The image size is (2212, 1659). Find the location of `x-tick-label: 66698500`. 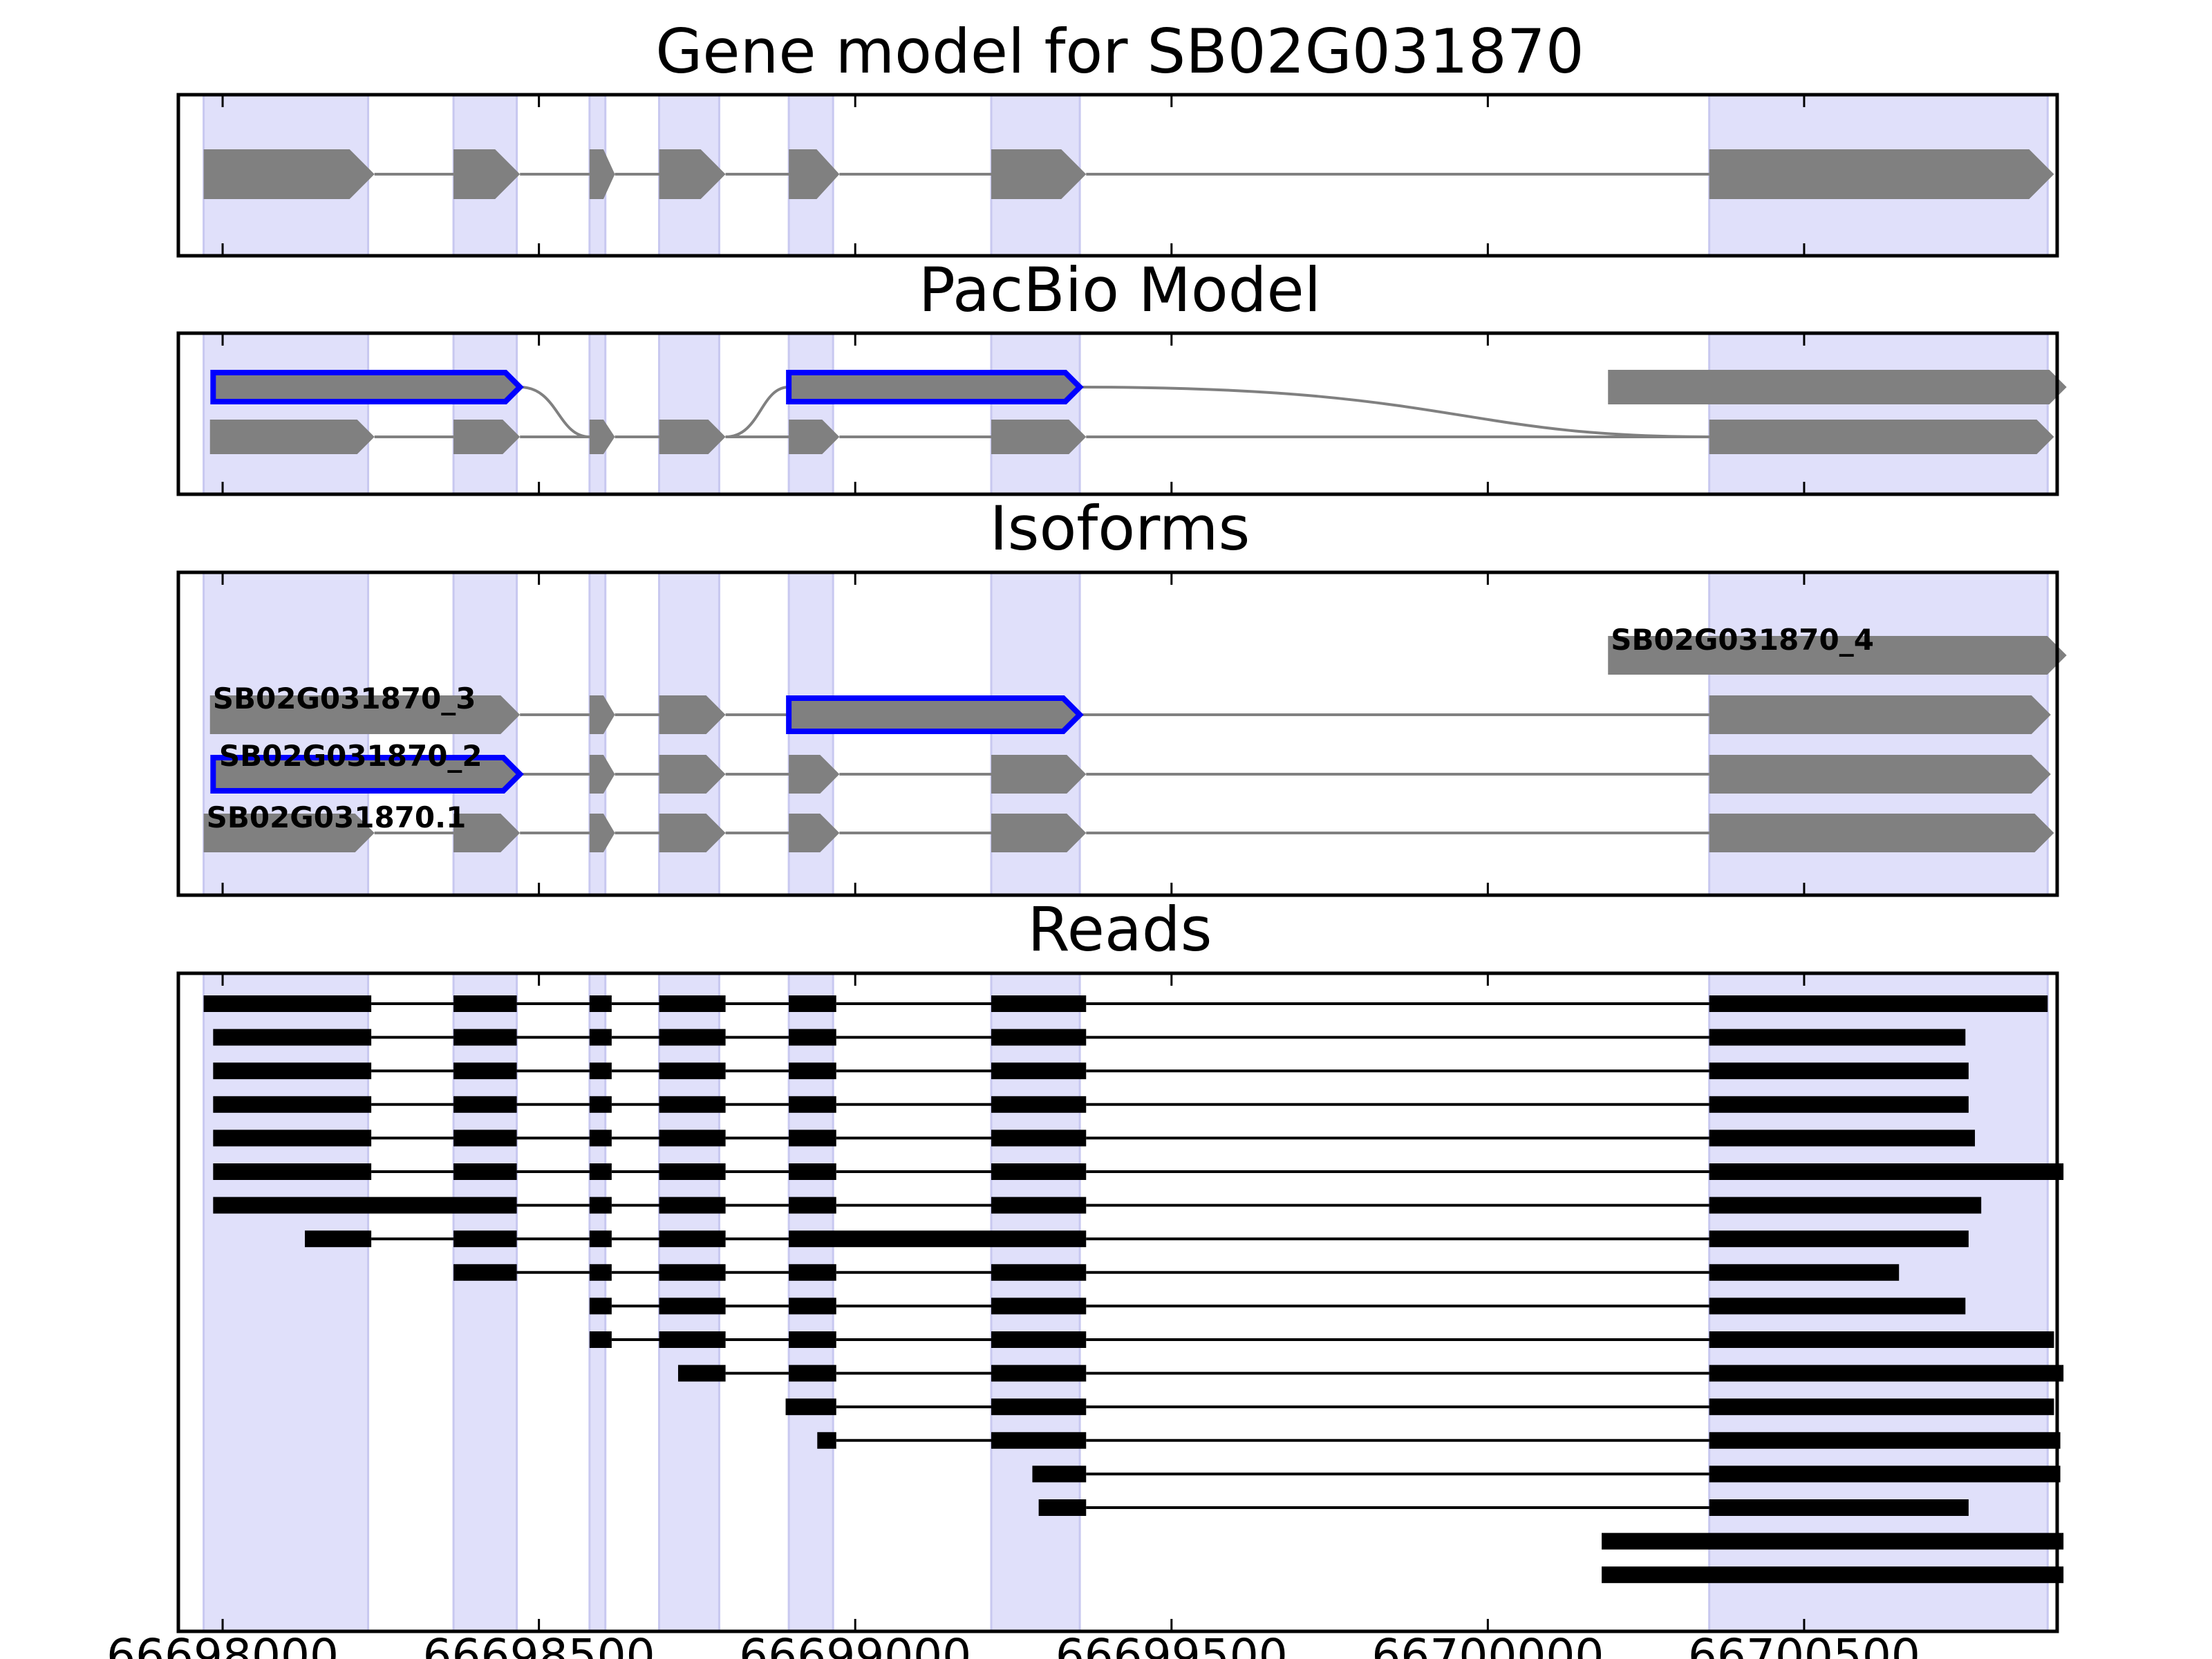

x-tick-label: 66698500 is located at coordinates (539, 1644).